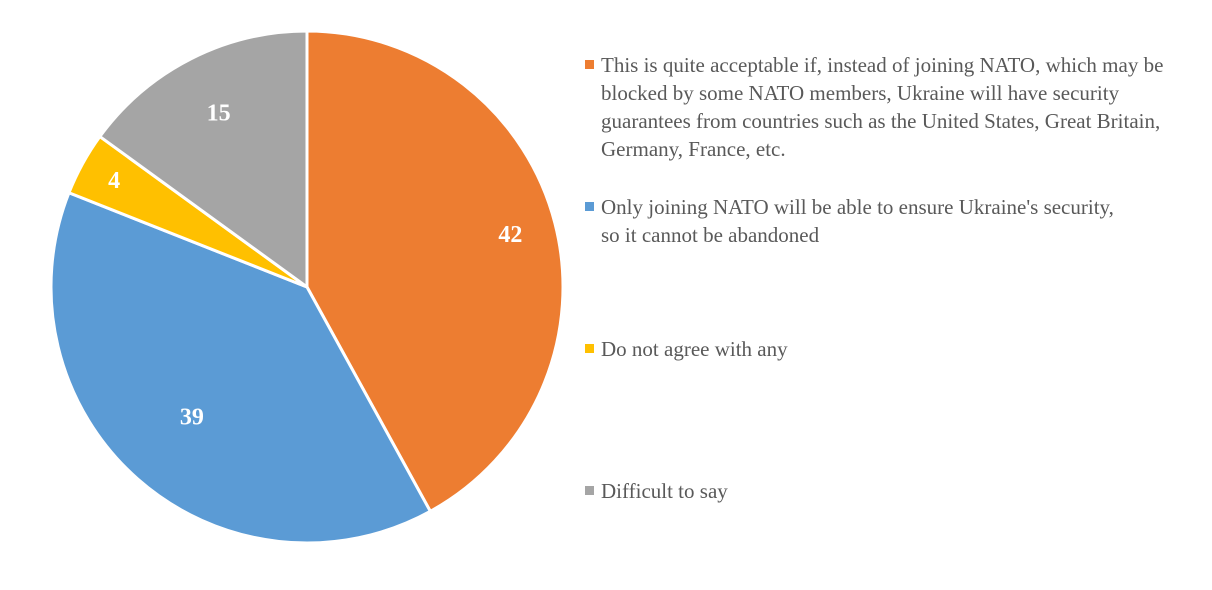 The height and width of the screenshot is (590, 1212). Describe the element at coordinates (589, 206) in the screenshot. I see `legend-swatch-blue` at that location.